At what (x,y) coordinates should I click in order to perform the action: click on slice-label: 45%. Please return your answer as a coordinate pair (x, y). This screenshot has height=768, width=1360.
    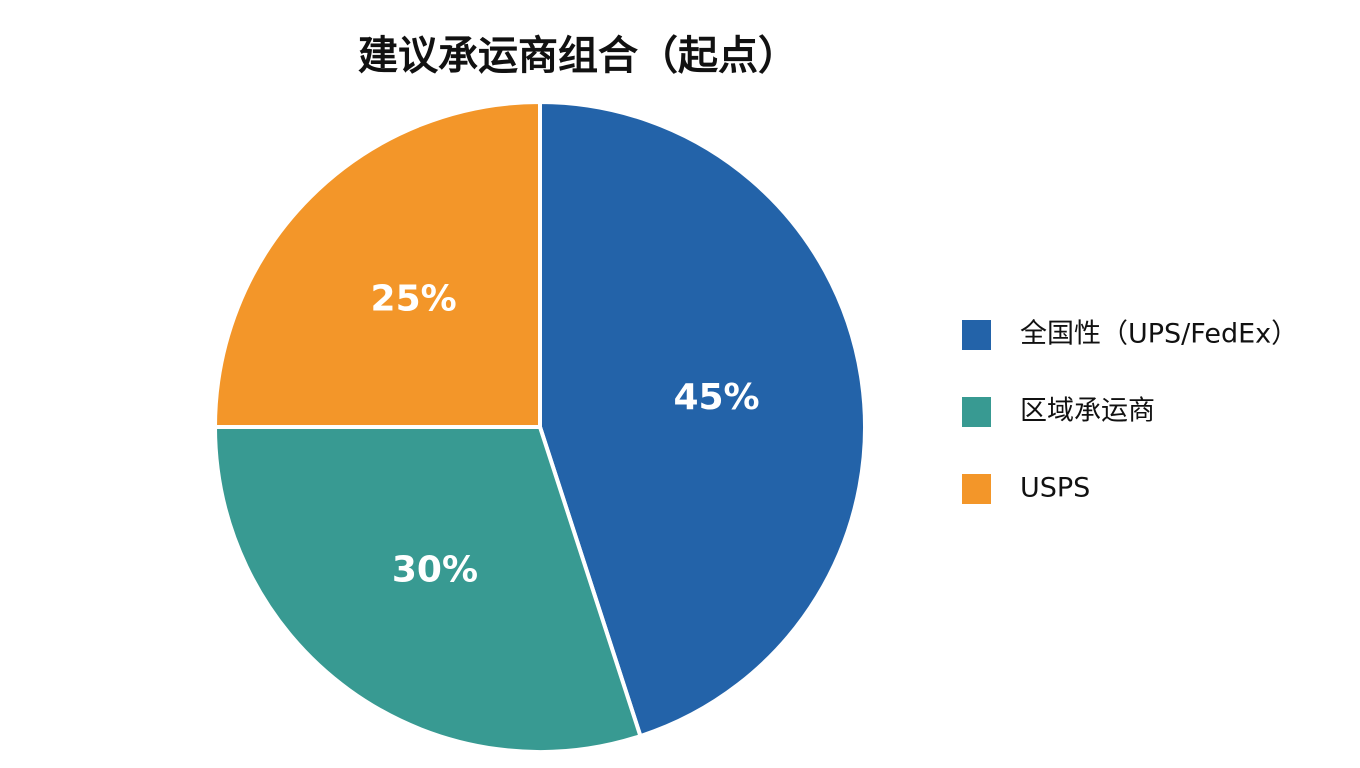
    Looking at the image, I should click on (716, 397).